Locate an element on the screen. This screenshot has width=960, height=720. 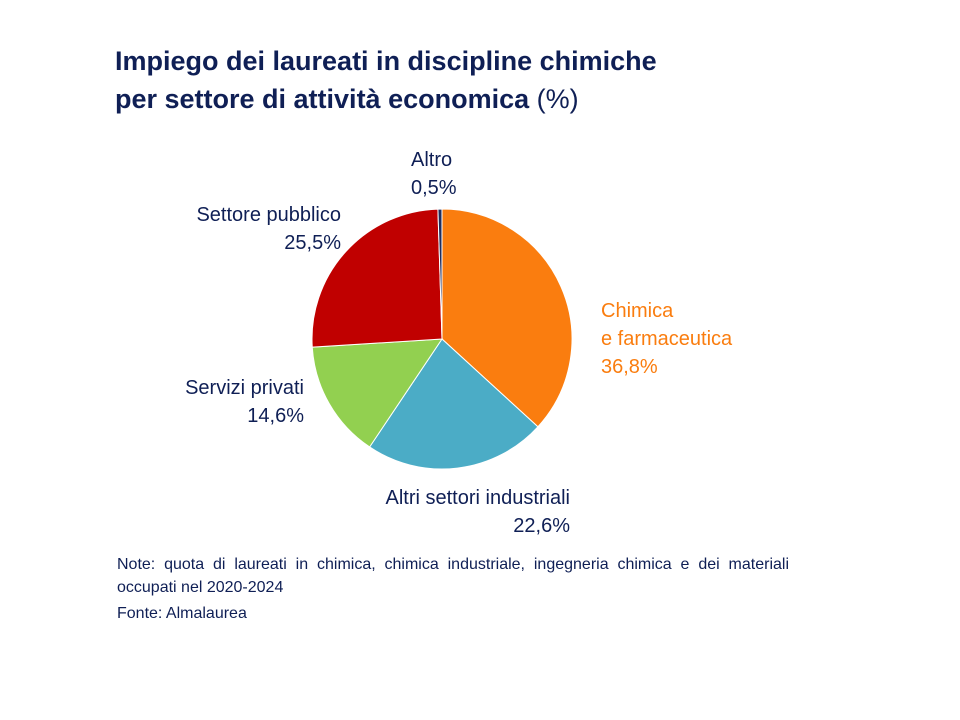
label-altri-settori: Altri settori industriali 22,6% is located at coordinates (477, 512).